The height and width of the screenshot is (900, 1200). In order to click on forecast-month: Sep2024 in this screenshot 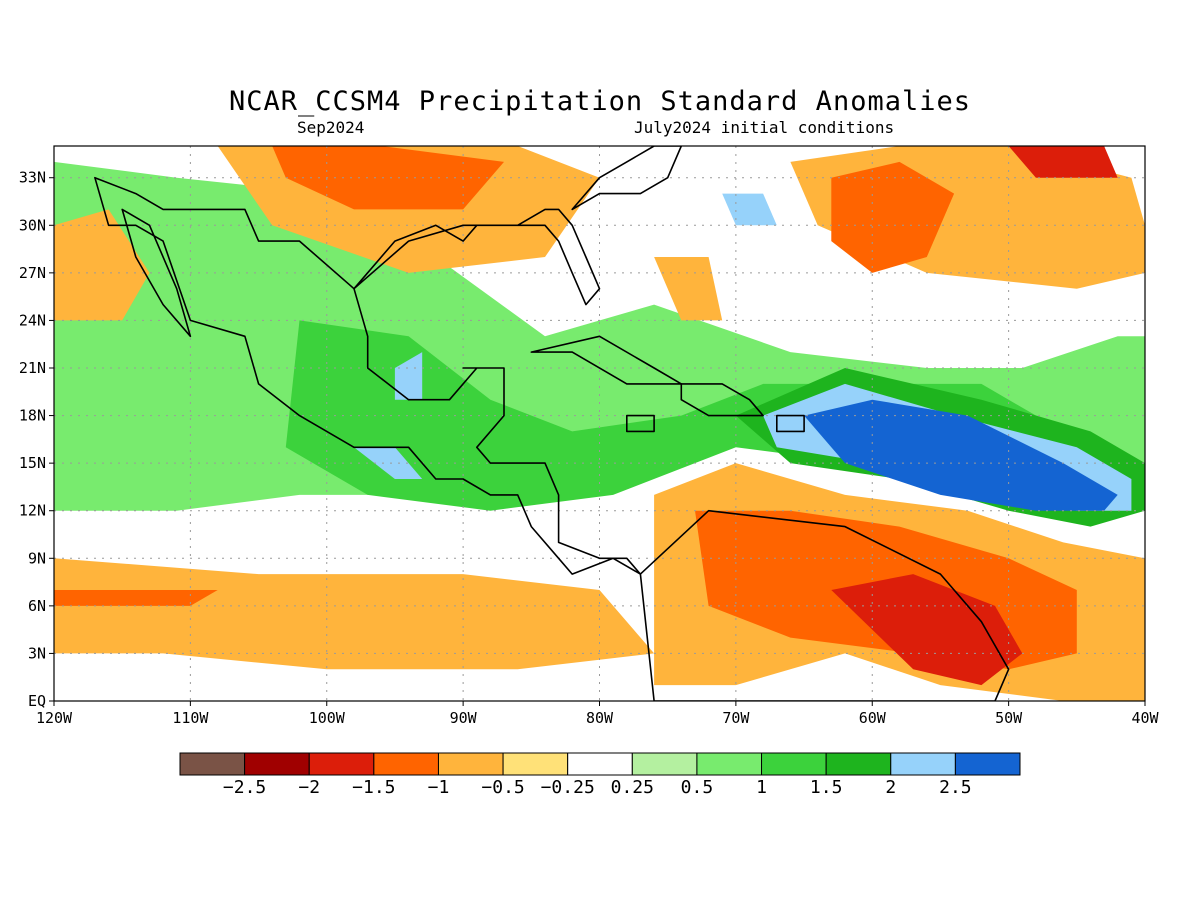, I will do `click(331, 127)`.